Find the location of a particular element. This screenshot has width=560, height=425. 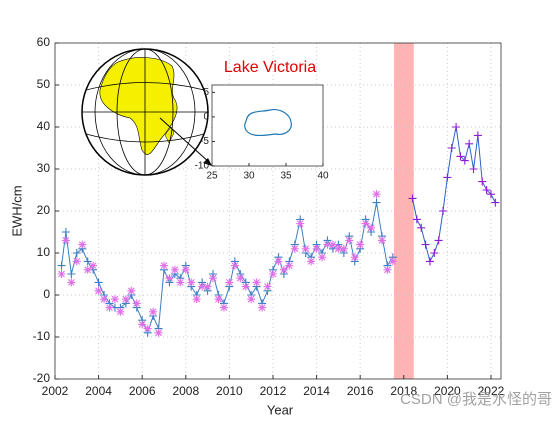

y-axis-label: EWH/cm is located at coordinates (16, 210).